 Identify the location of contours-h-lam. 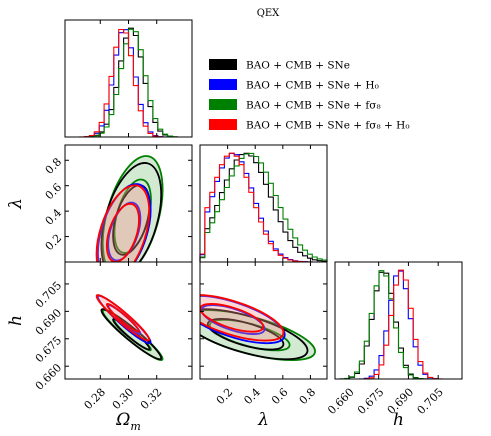
(258, 327).